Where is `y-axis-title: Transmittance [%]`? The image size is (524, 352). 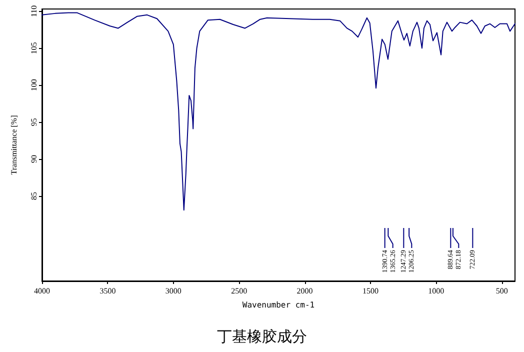 y-axis-title: Transmittance [%] is located at coordinates (14, 144).